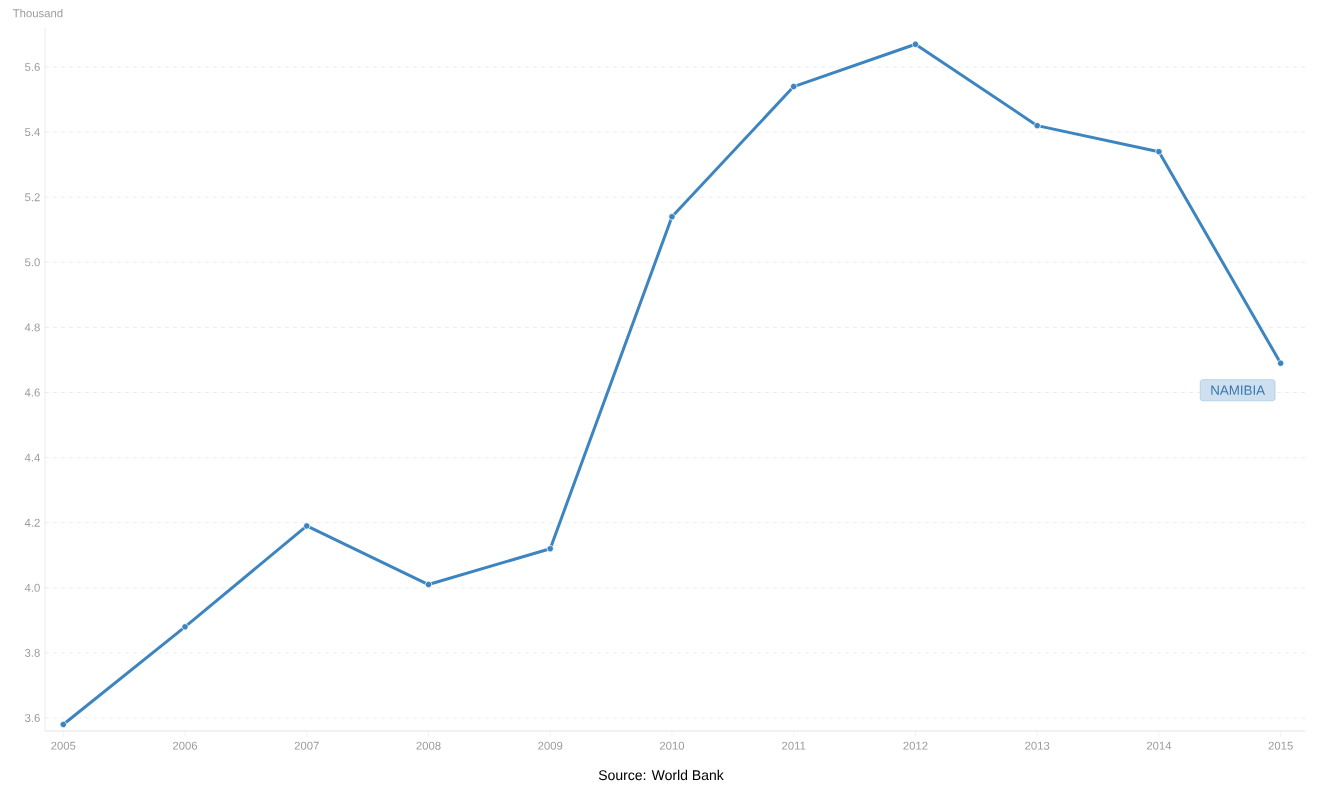 The height and width of the screenshot is (788, 1322). I want to click on x-tick-label: 2010, so click(672, 745).